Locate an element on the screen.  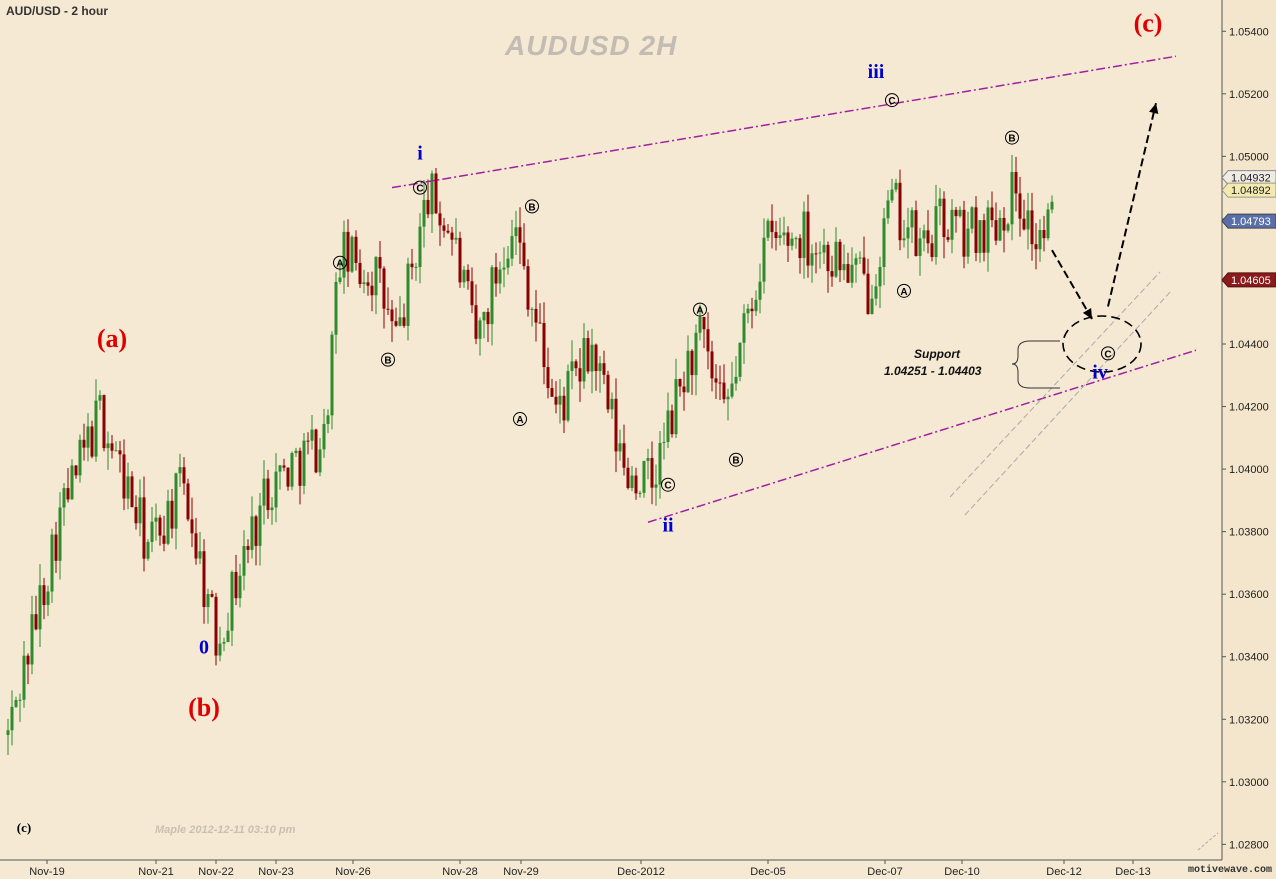
x-tick-label: Nov-19 is located at coordinates (46, 872).